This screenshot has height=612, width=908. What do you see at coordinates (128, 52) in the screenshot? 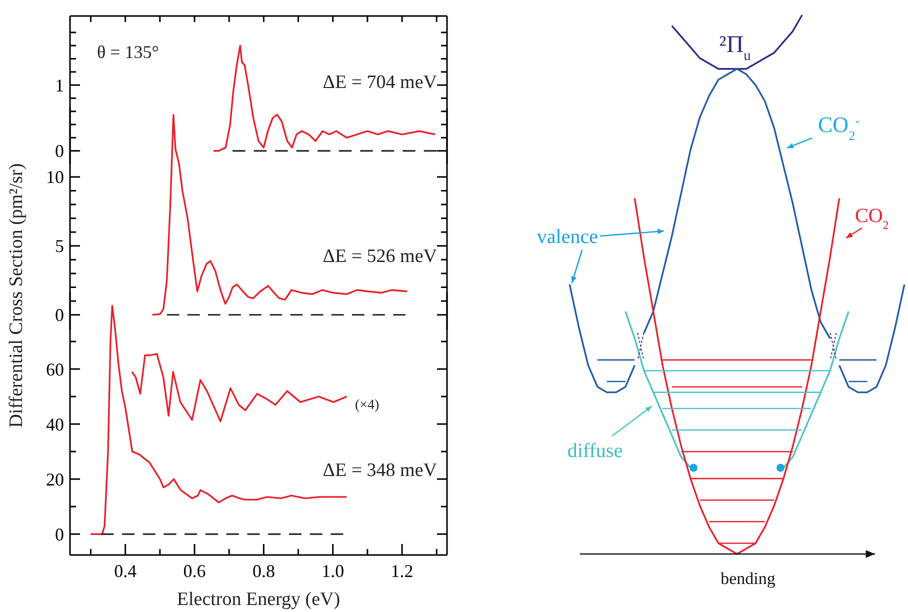
I see `annotation: θ = 135°` at bounding box center [128, 52].